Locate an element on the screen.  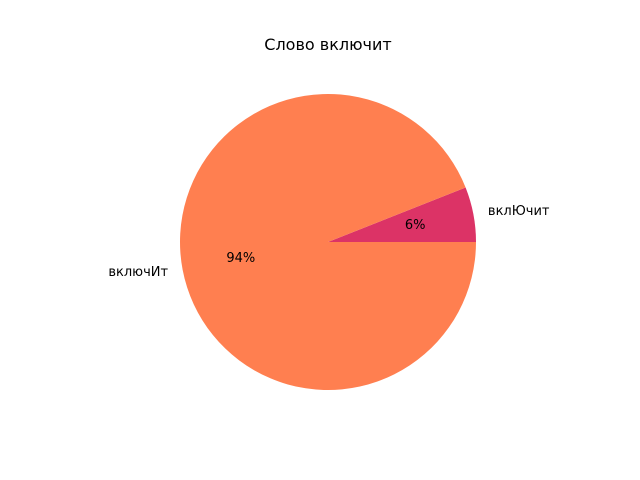
slice-label-0: вклЮчит is located at coordinates (519, 211).